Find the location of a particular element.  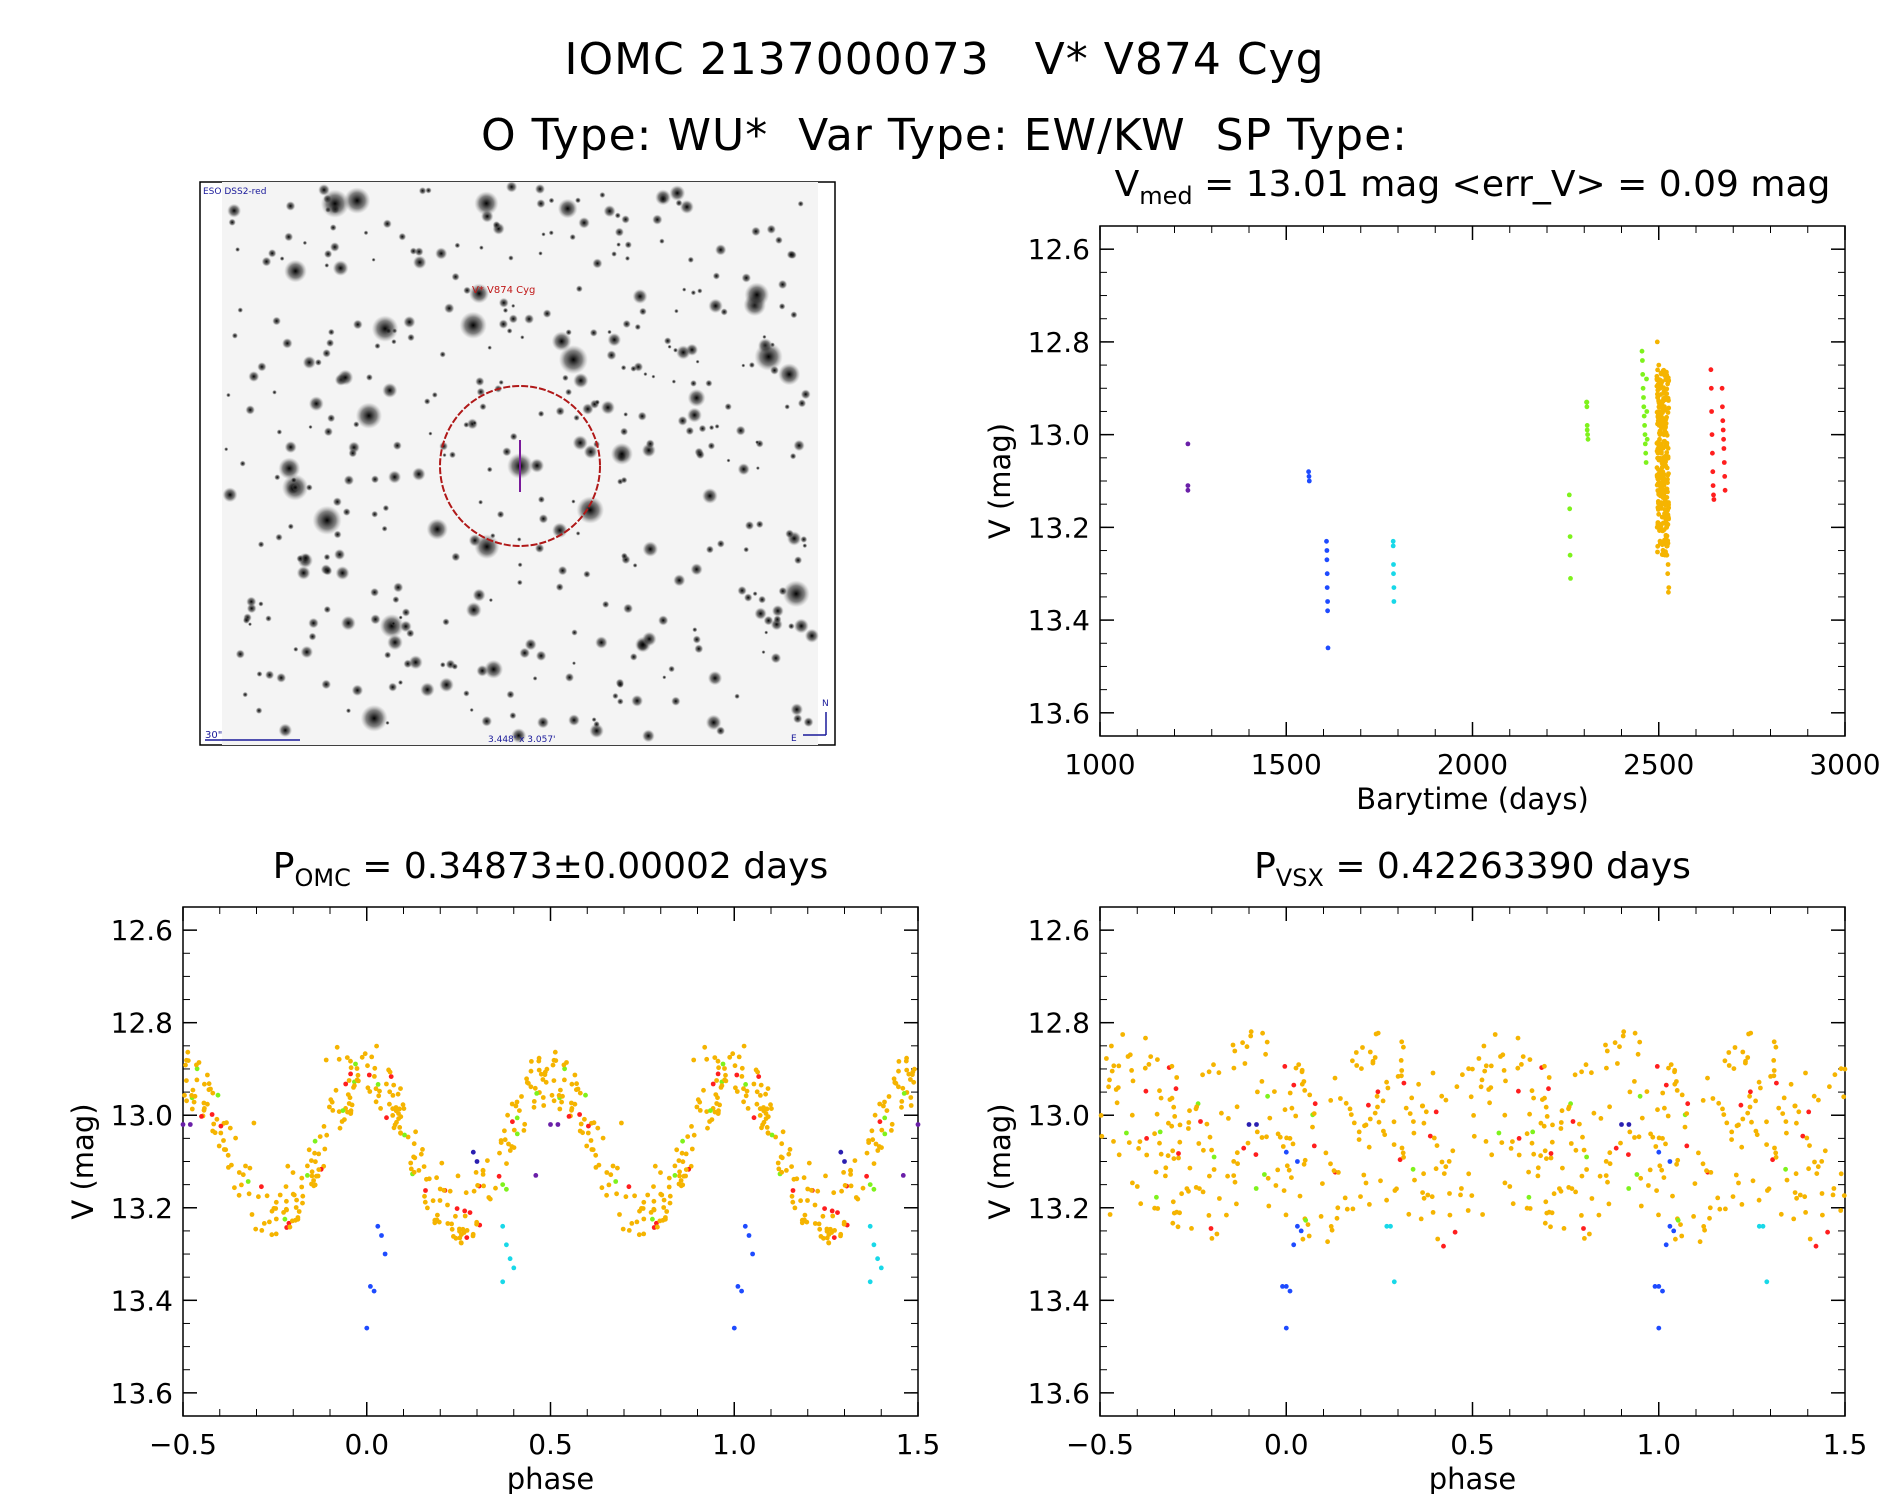

x-tick-label: 3000 is located at coordinates (1844, 764).